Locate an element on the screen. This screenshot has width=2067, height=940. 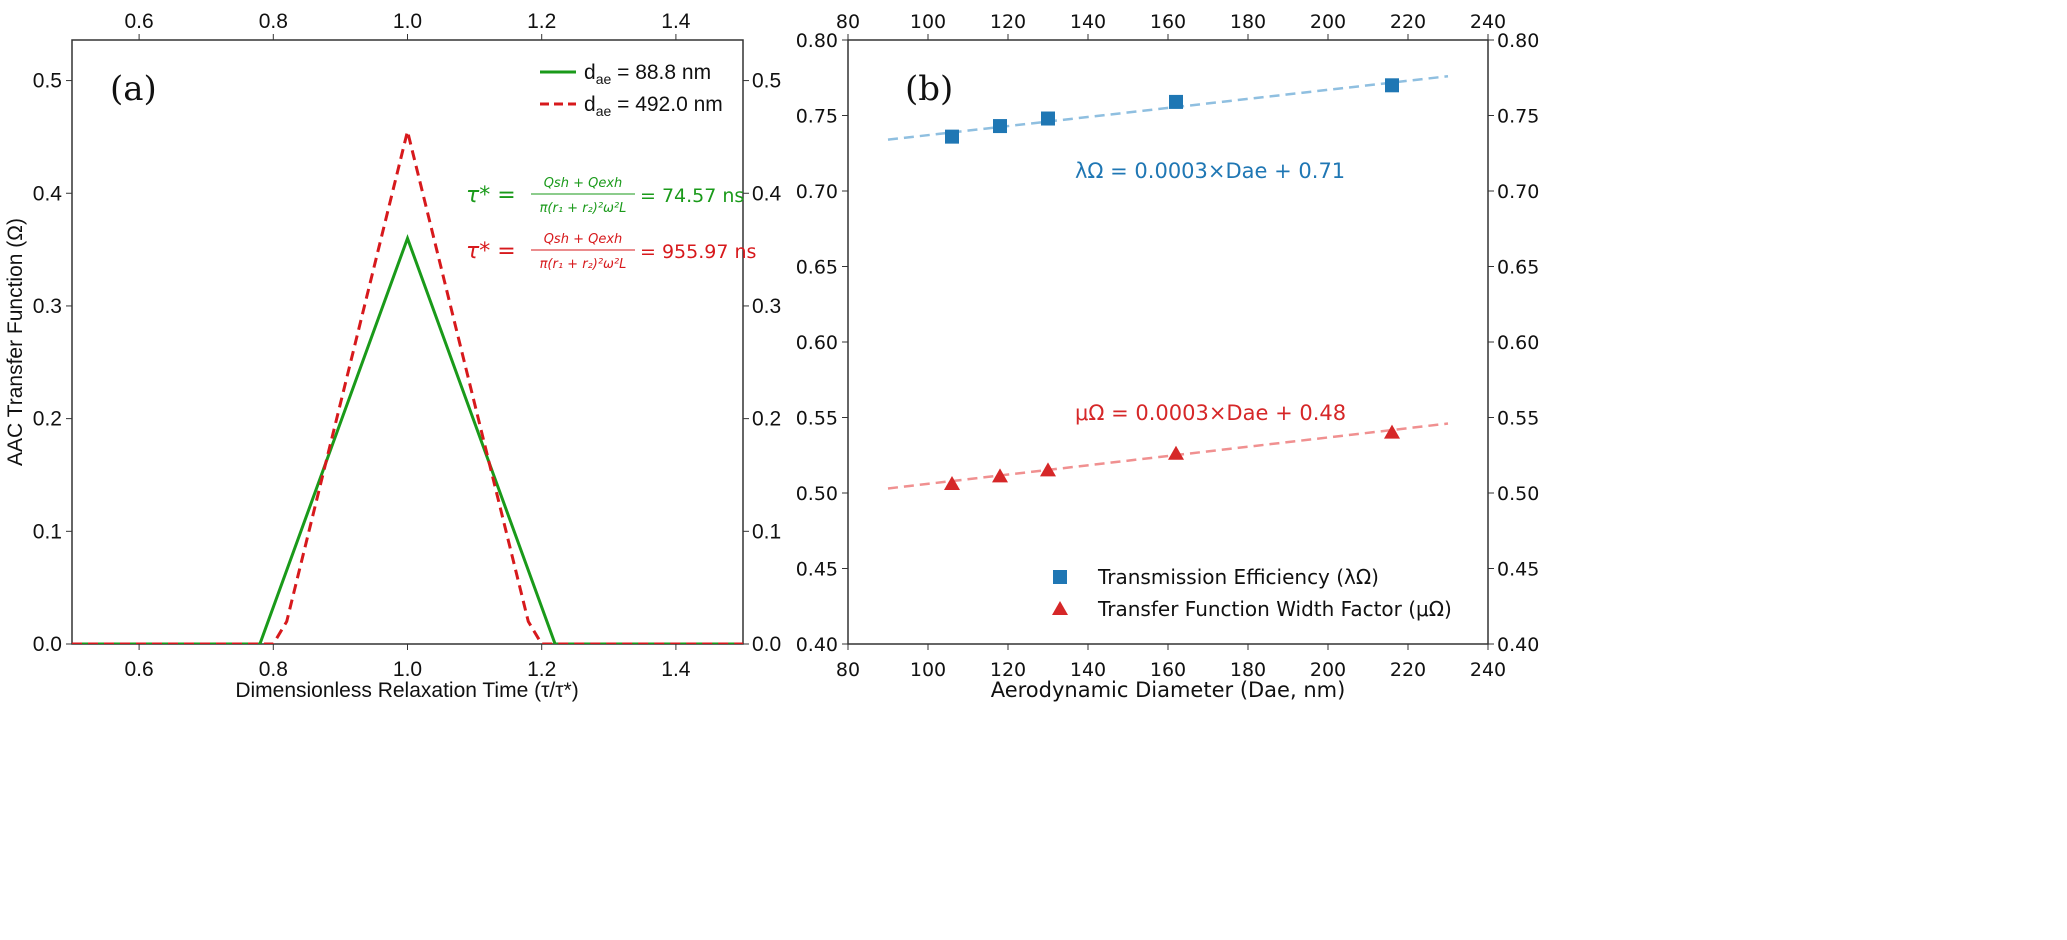
y-tick-label-right: 0.80 is located at coordinates (1518, 41).